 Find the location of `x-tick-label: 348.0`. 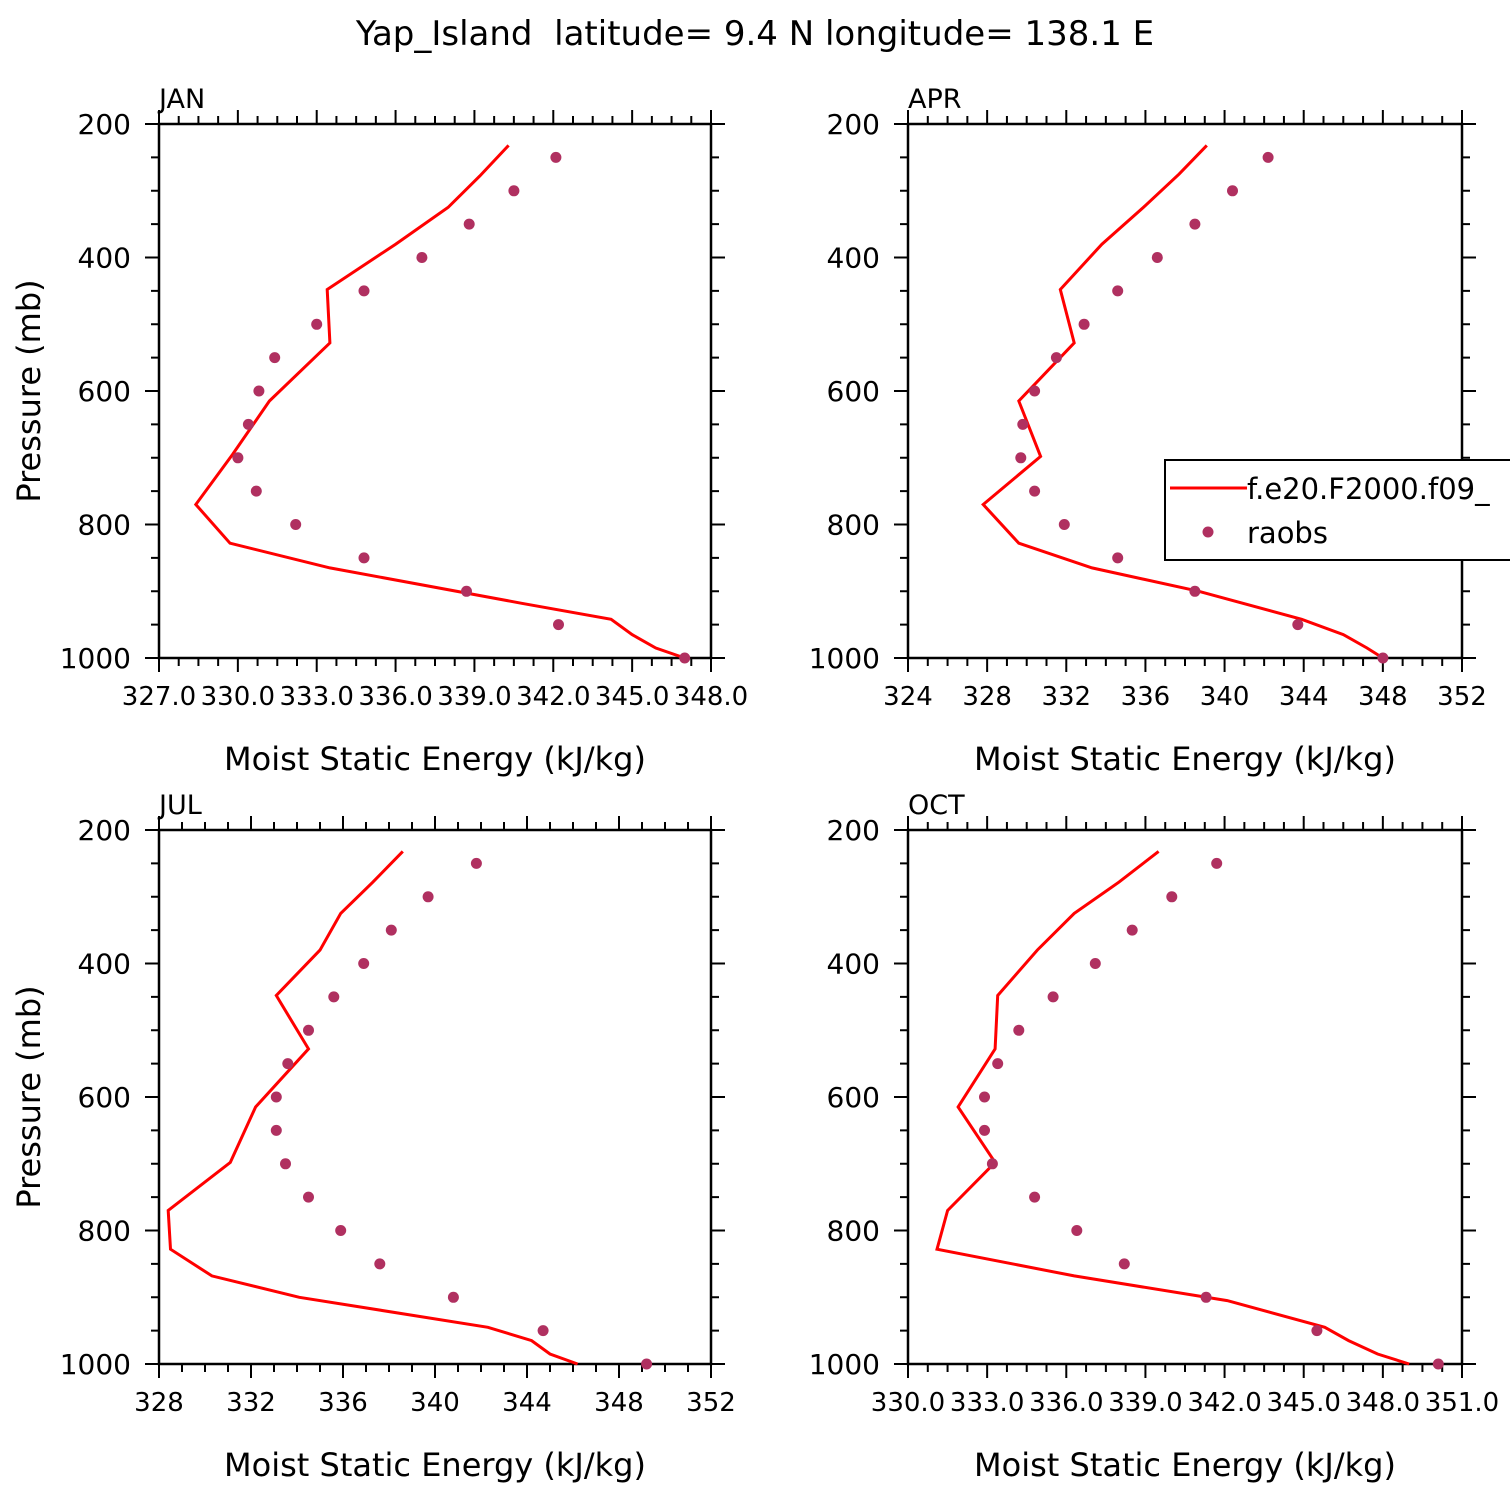

x-tick-label: 348.0 is located at coordinates (711, 697).